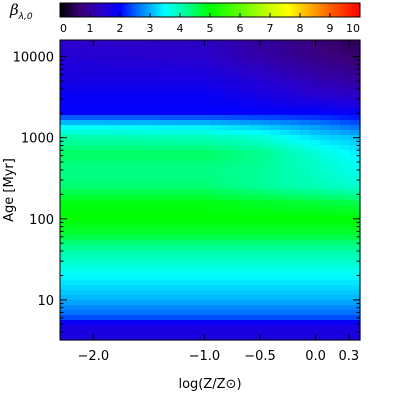 This screenshot has width=400, height=400. Describe the element at coordinates (25, 17) in the screenshot. I see `colorbar-subscript: λ,0` at that location.